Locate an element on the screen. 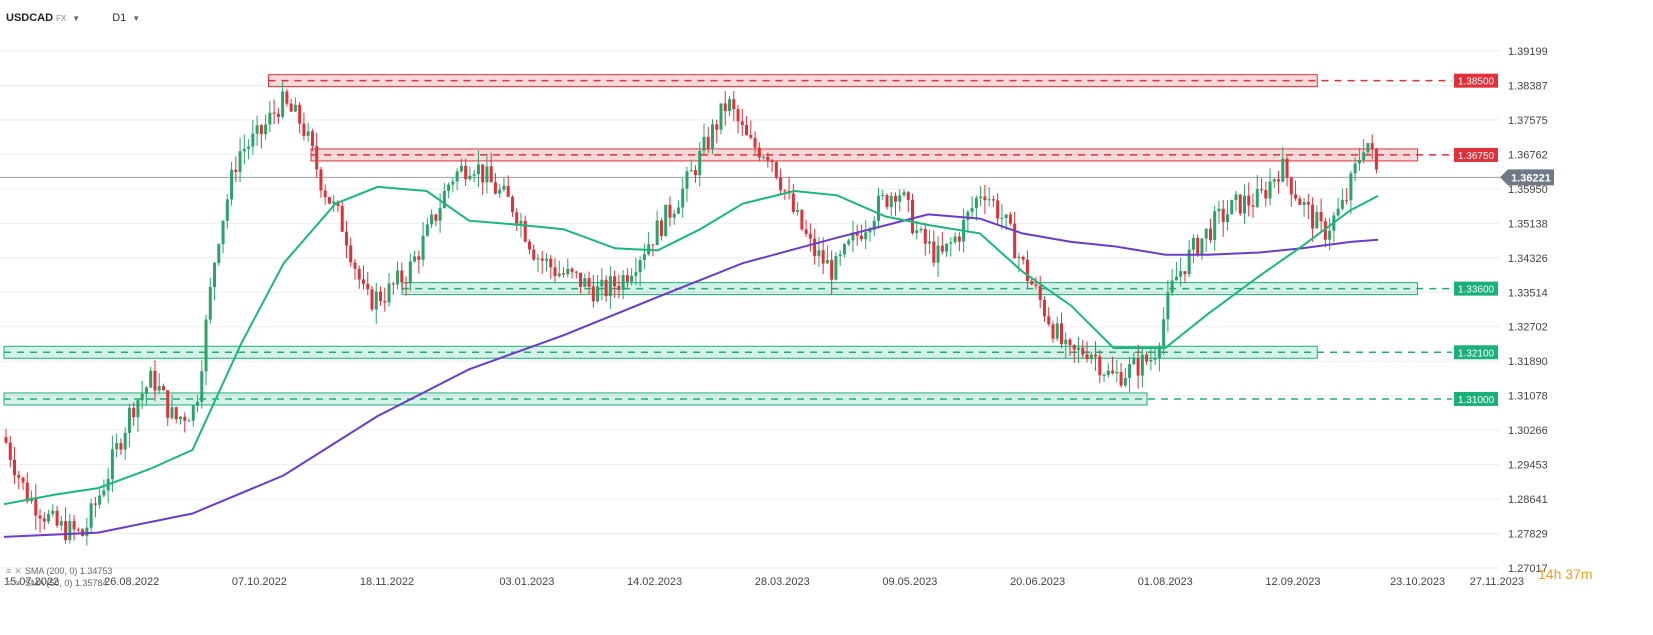 This screenshot has width=1653, height=635. legend-row-sma200: ≡ ✕ SMA (200, 0) 1.34753 is located at coordinates (59, 571).